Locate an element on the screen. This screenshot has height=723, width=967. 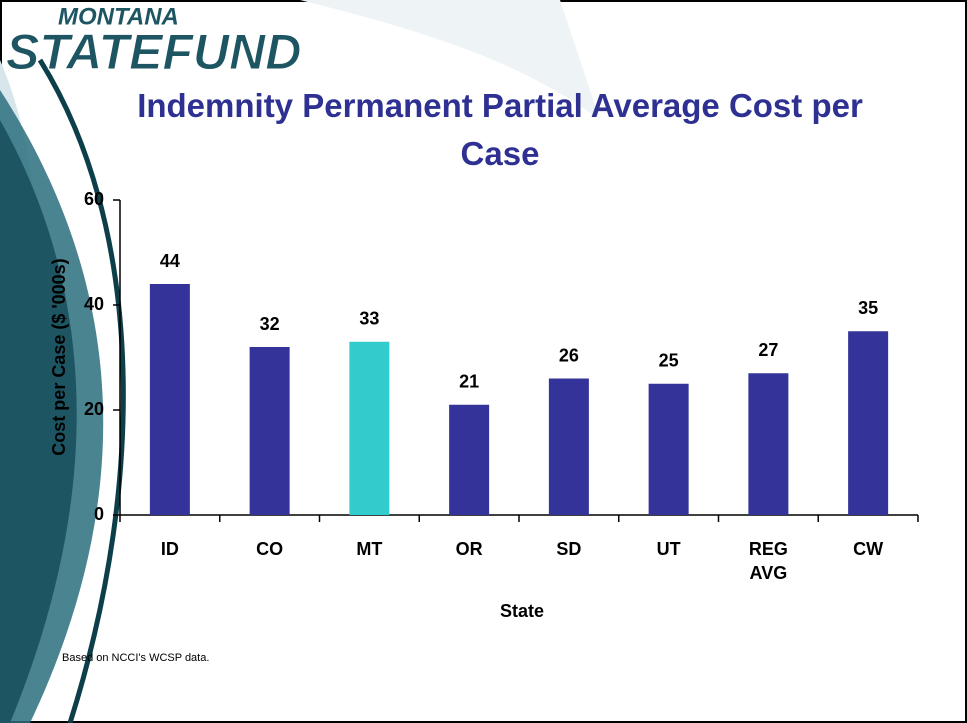
x-tick-label: CW is located at coordinates (868, 549).